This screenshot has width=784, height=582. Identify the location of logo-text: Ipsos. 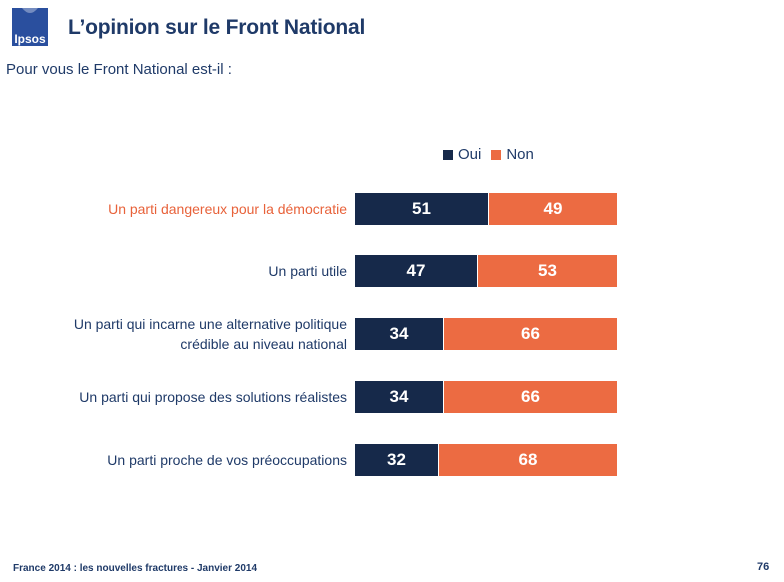
(30, 39).